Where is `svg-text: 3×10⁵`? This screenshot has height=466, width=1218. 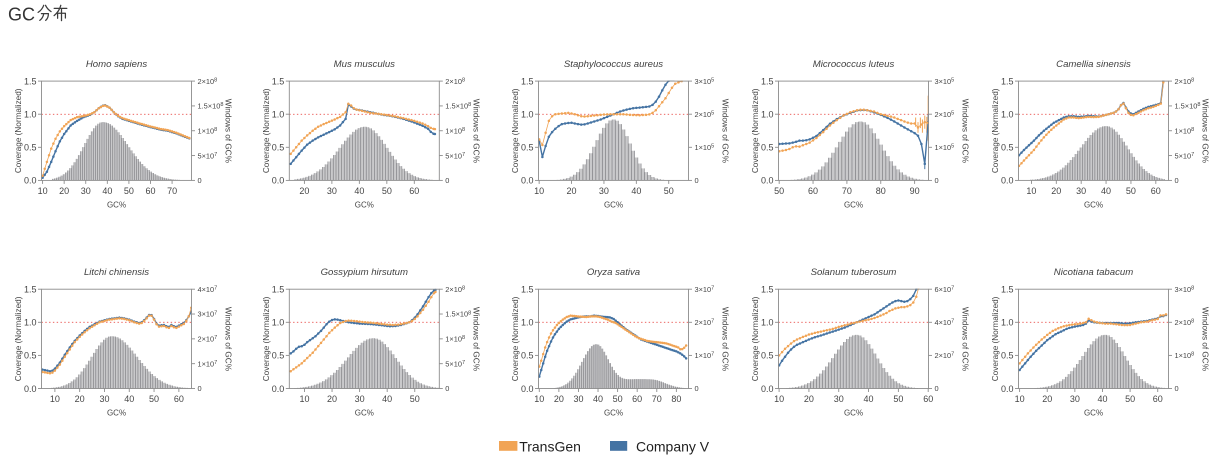 svg-text: 3×10⁵ is located at coordinates (705, 81).